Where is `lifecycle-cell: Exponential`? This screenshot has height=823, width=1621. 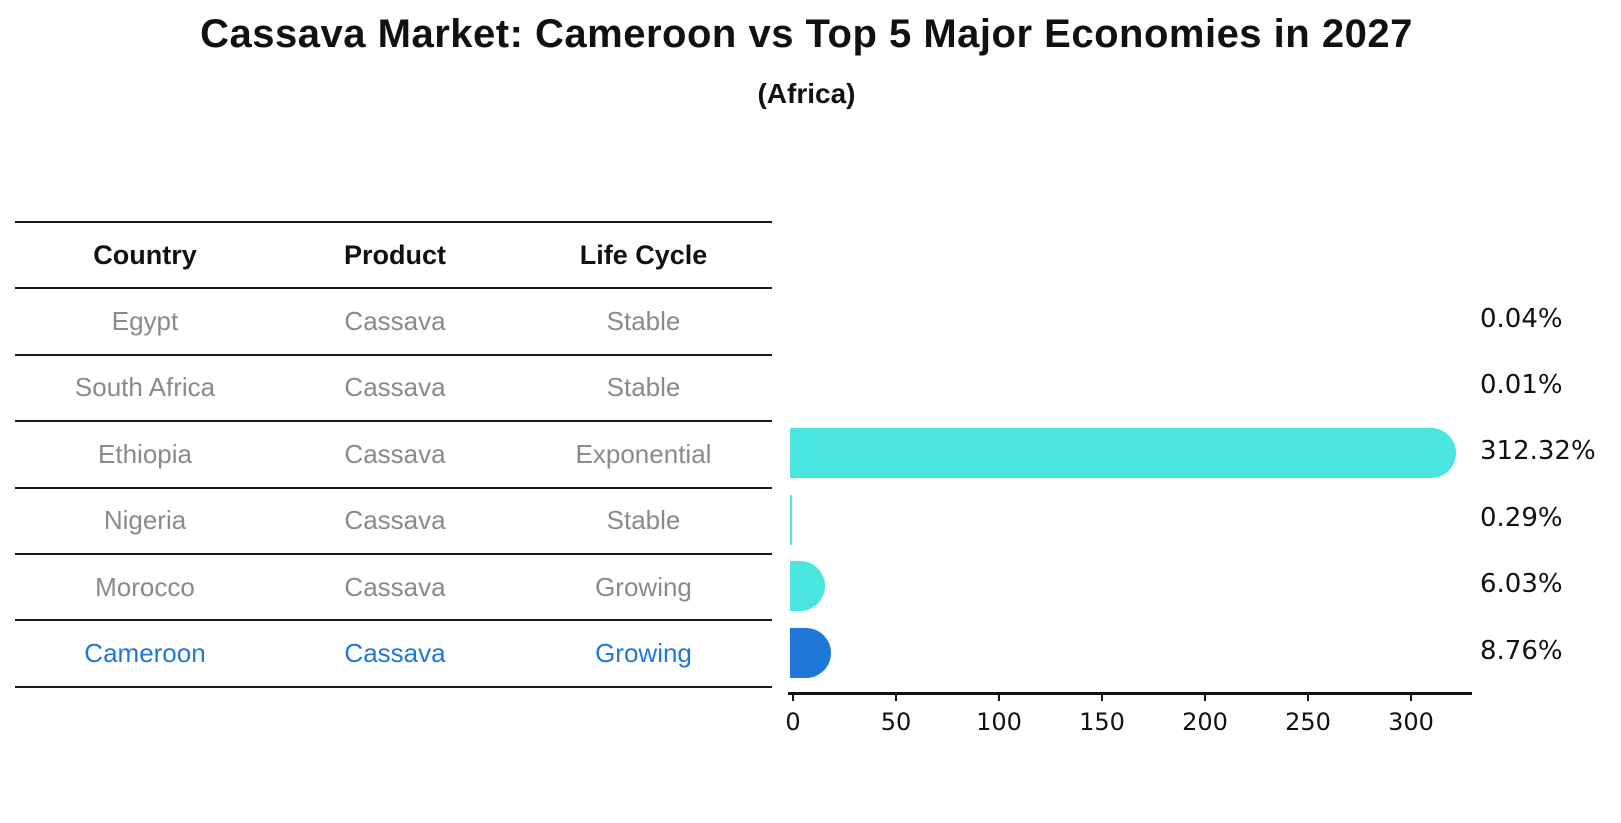
lifecycle-cell: Exponential is located at coordinates (643, 453).